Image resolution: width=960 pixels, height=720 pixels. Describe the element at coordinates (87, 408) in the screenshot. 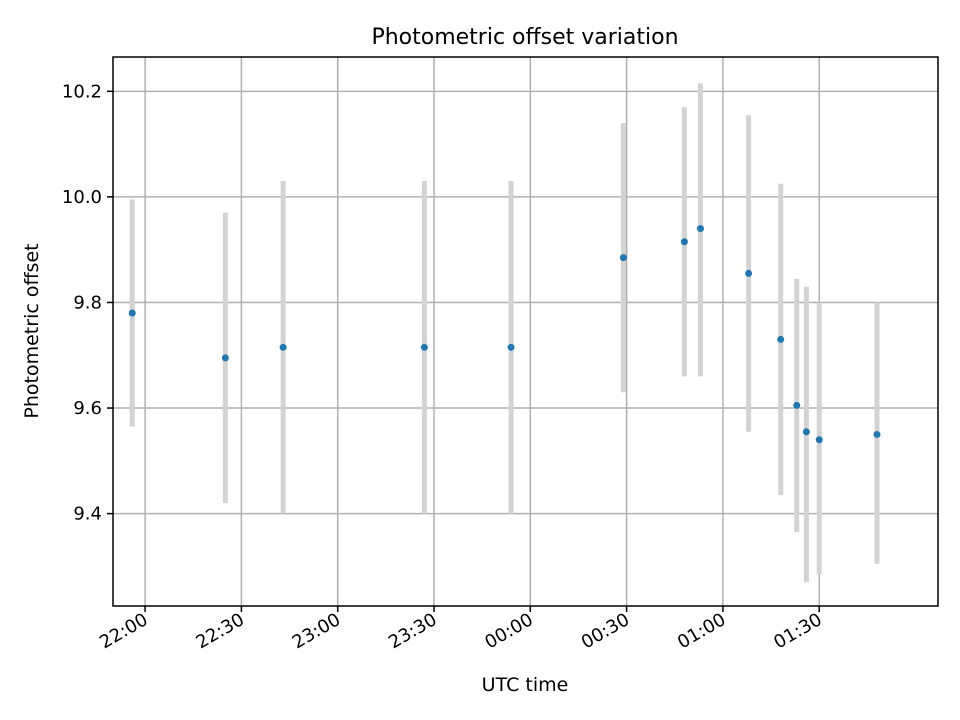

I see `y-tick-label: 9.6` at that location.